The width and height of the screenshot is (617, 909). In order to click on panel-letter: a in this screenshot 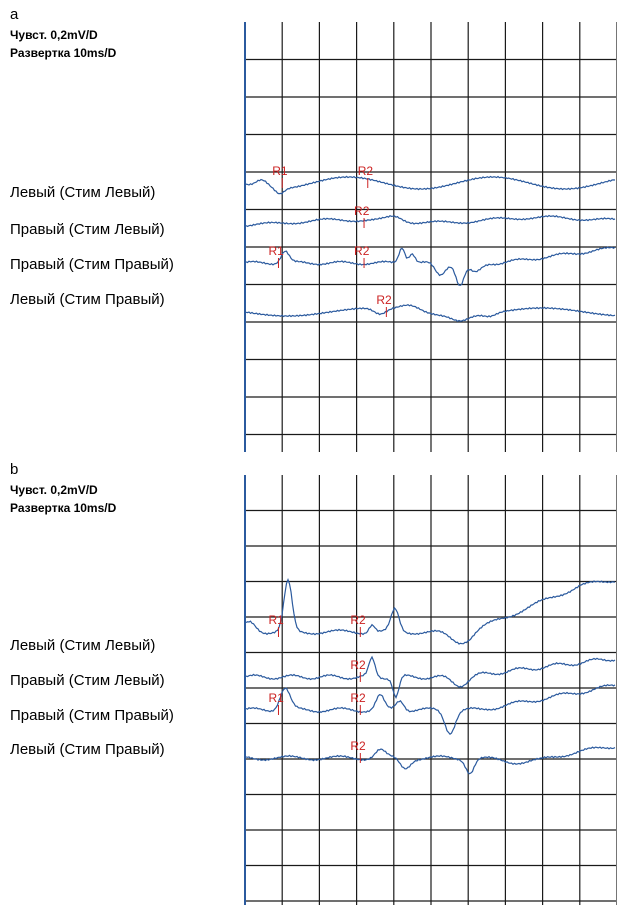, I will do `click(14, 14)`.